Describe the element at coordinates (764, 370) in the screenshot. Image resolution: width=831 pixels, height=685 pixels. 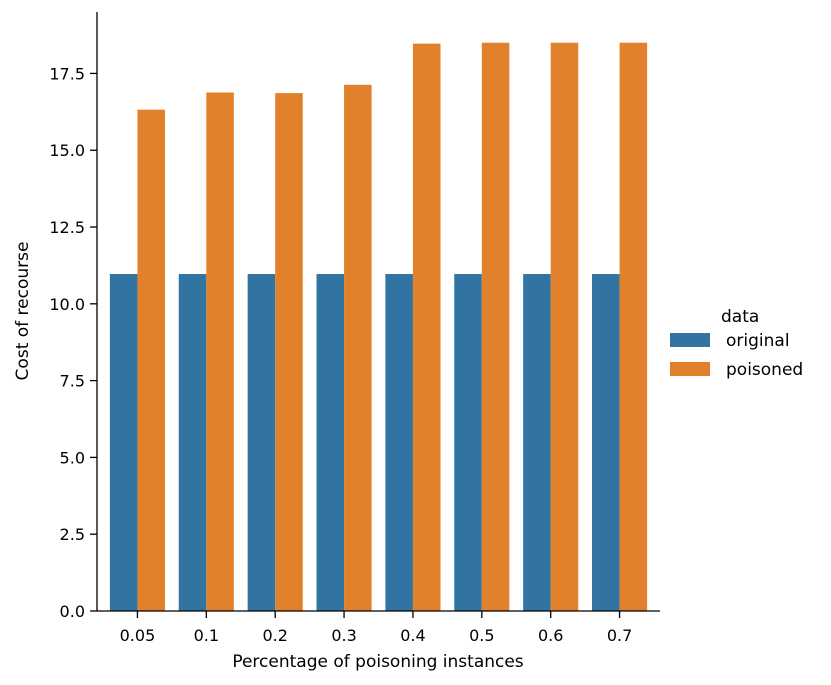
I see `legend-label-poisoned: poisoned` at that location.